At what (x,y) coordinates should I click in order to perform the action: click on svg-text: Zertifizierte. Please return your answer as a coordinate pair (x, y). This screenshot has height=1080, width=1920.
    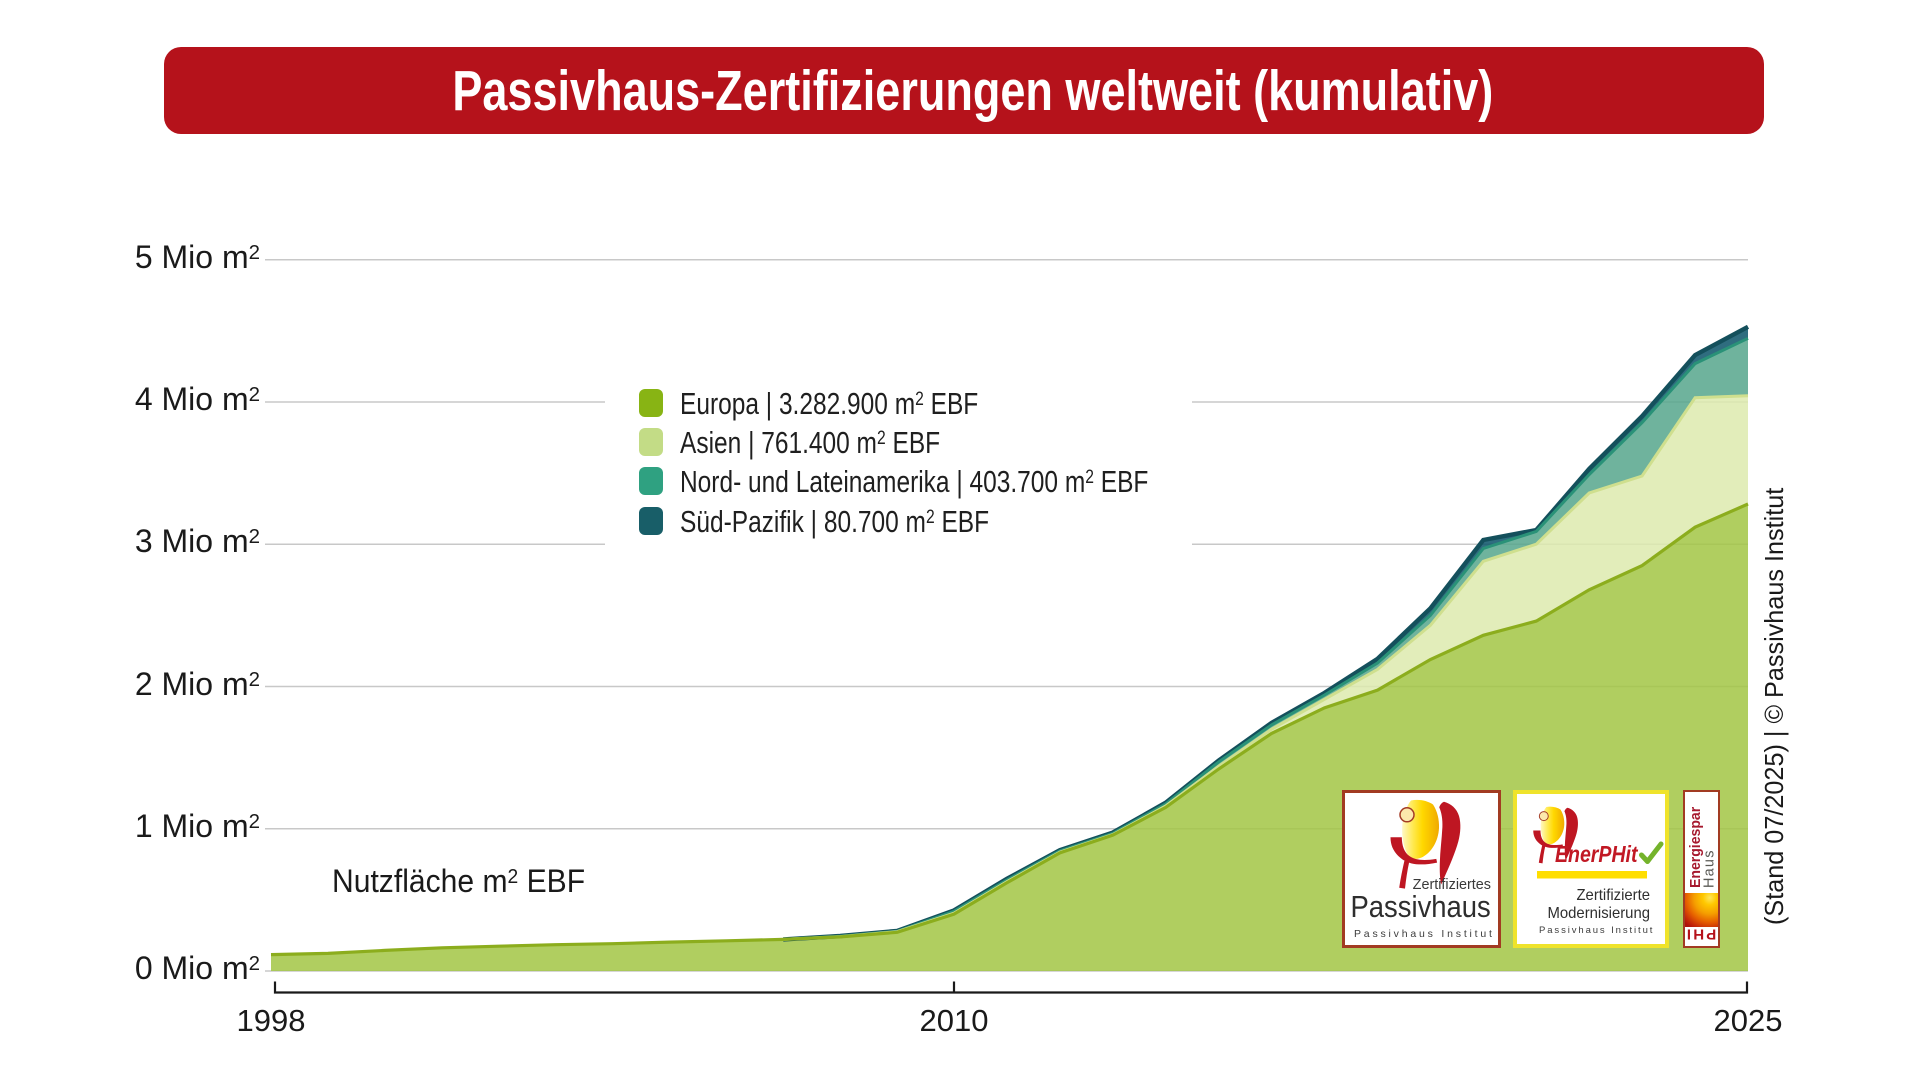
    Looking at the image, I should click on (1613, 896).